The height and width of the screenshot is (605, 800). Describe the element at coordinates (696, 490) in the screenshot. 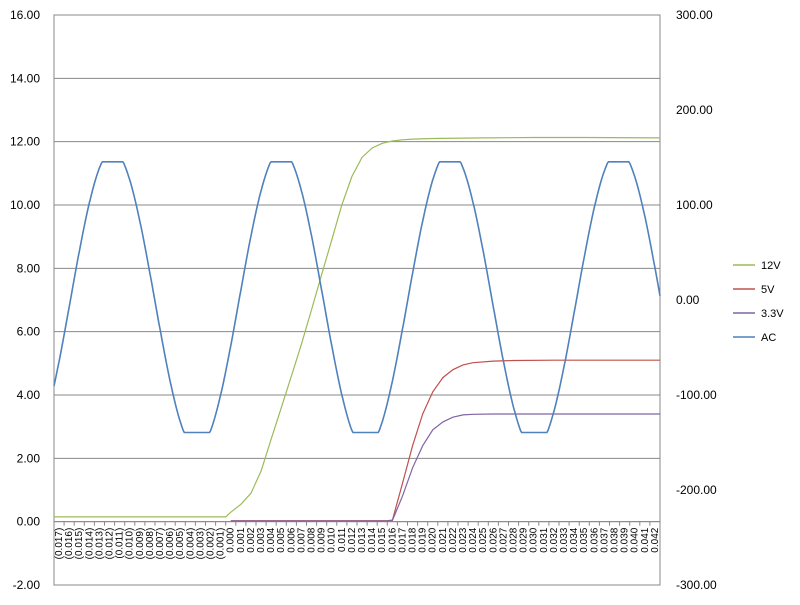

I see `y-right-tick-label: -200.00` at that location.